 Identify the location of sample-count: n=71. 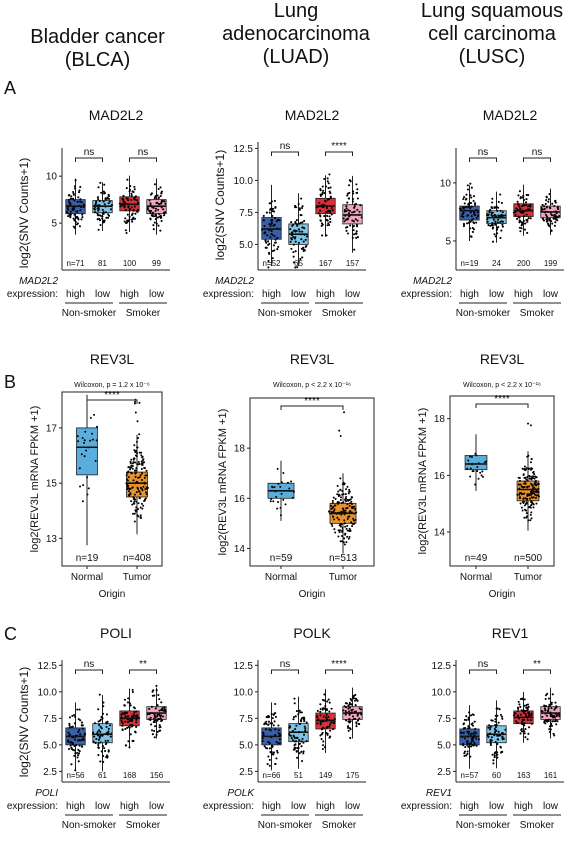
(75, 263).